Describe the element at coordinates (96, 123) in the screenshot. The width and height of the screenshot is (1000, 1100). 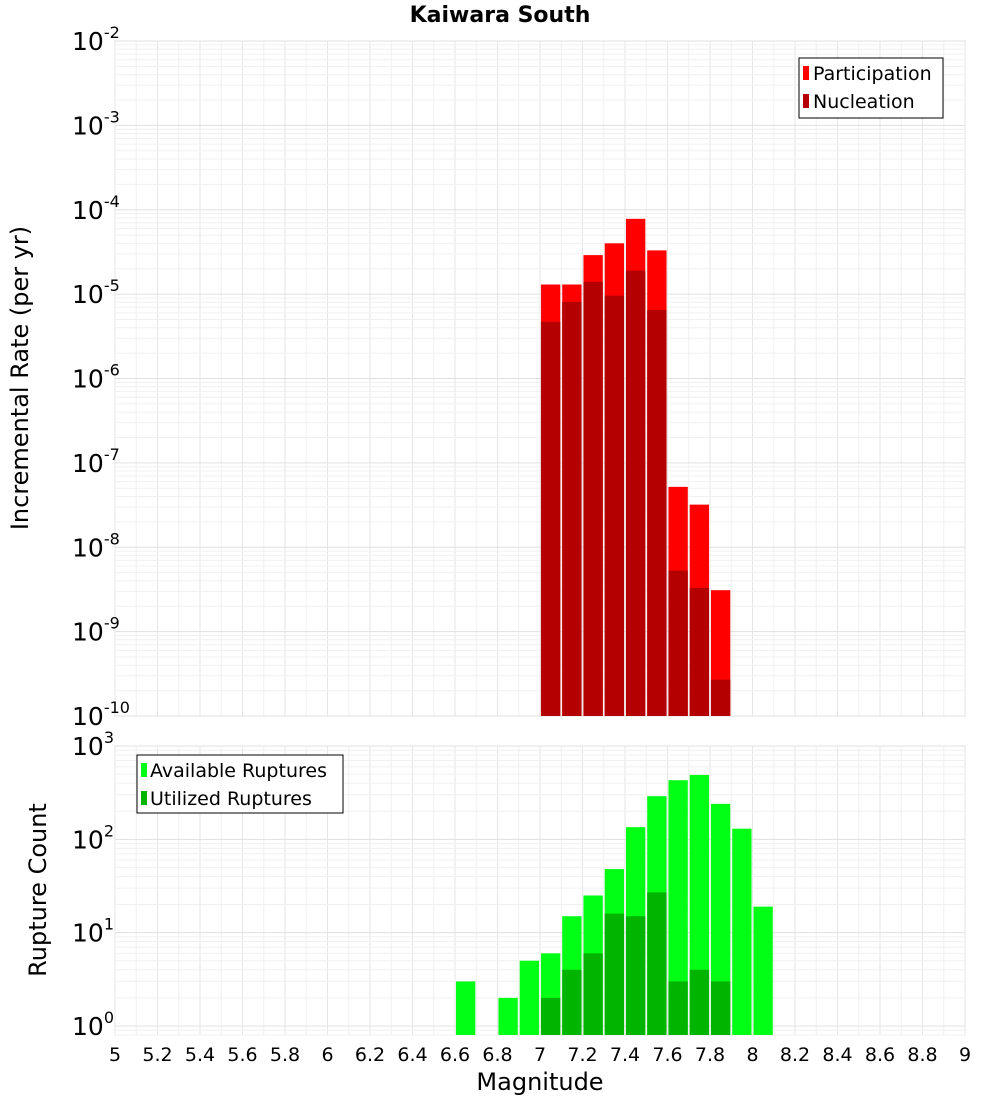
I see `top-y-tick-label: 10⁻³` at that location.